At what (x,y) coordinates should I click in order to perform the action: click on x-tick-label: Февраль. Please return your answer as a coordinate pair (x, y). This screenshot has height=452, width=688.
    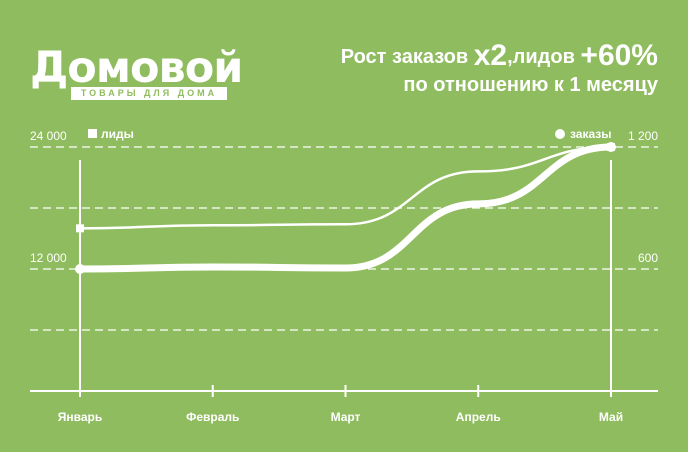
    Looking at the image, I should click on (212, 417).